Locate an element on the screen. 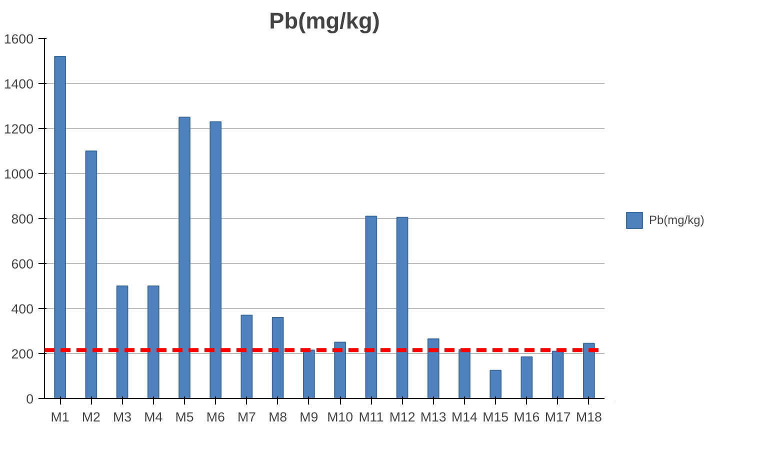 This screenshot has width=764, height=458. x-tick-label: M4 is located at coordinates (154, 417).